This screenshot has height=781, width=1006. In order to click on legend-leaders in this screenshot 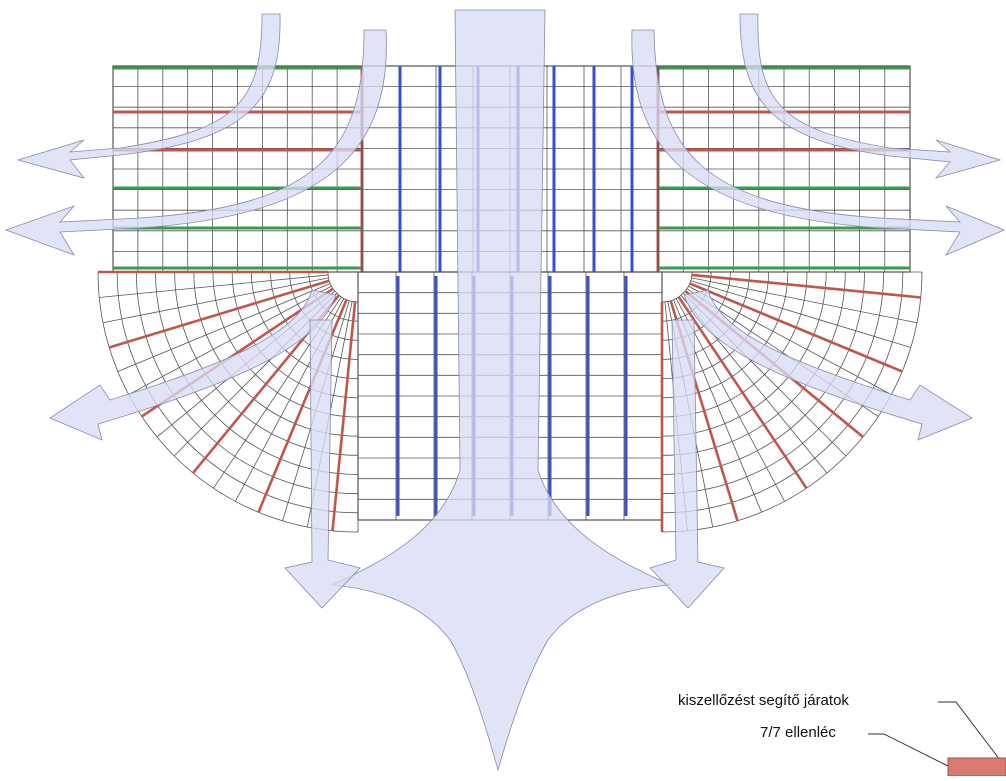, I will do `click(937, 739)`.